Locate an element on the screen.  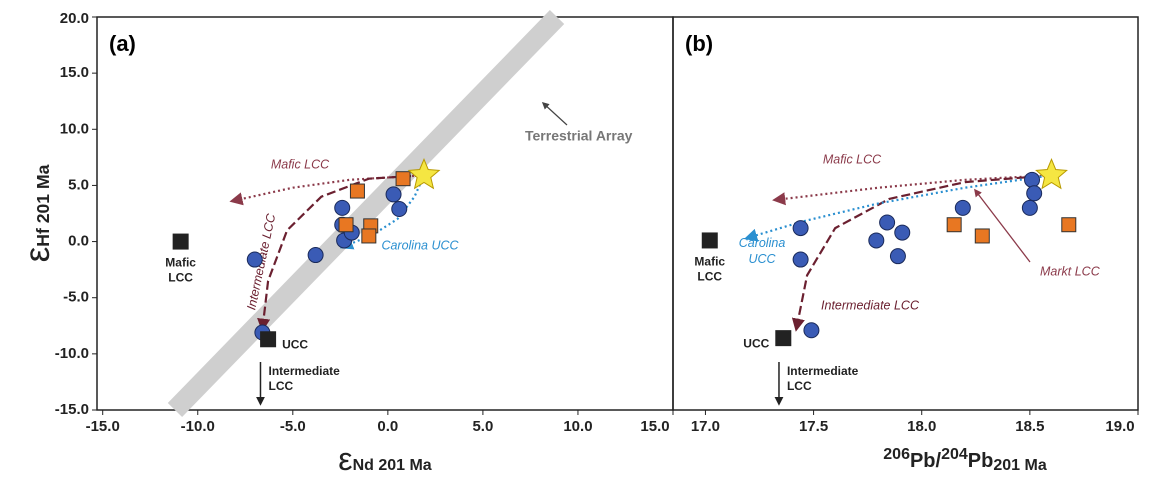
y-tick-label: 20.0 is located at coordinates (74, 18).